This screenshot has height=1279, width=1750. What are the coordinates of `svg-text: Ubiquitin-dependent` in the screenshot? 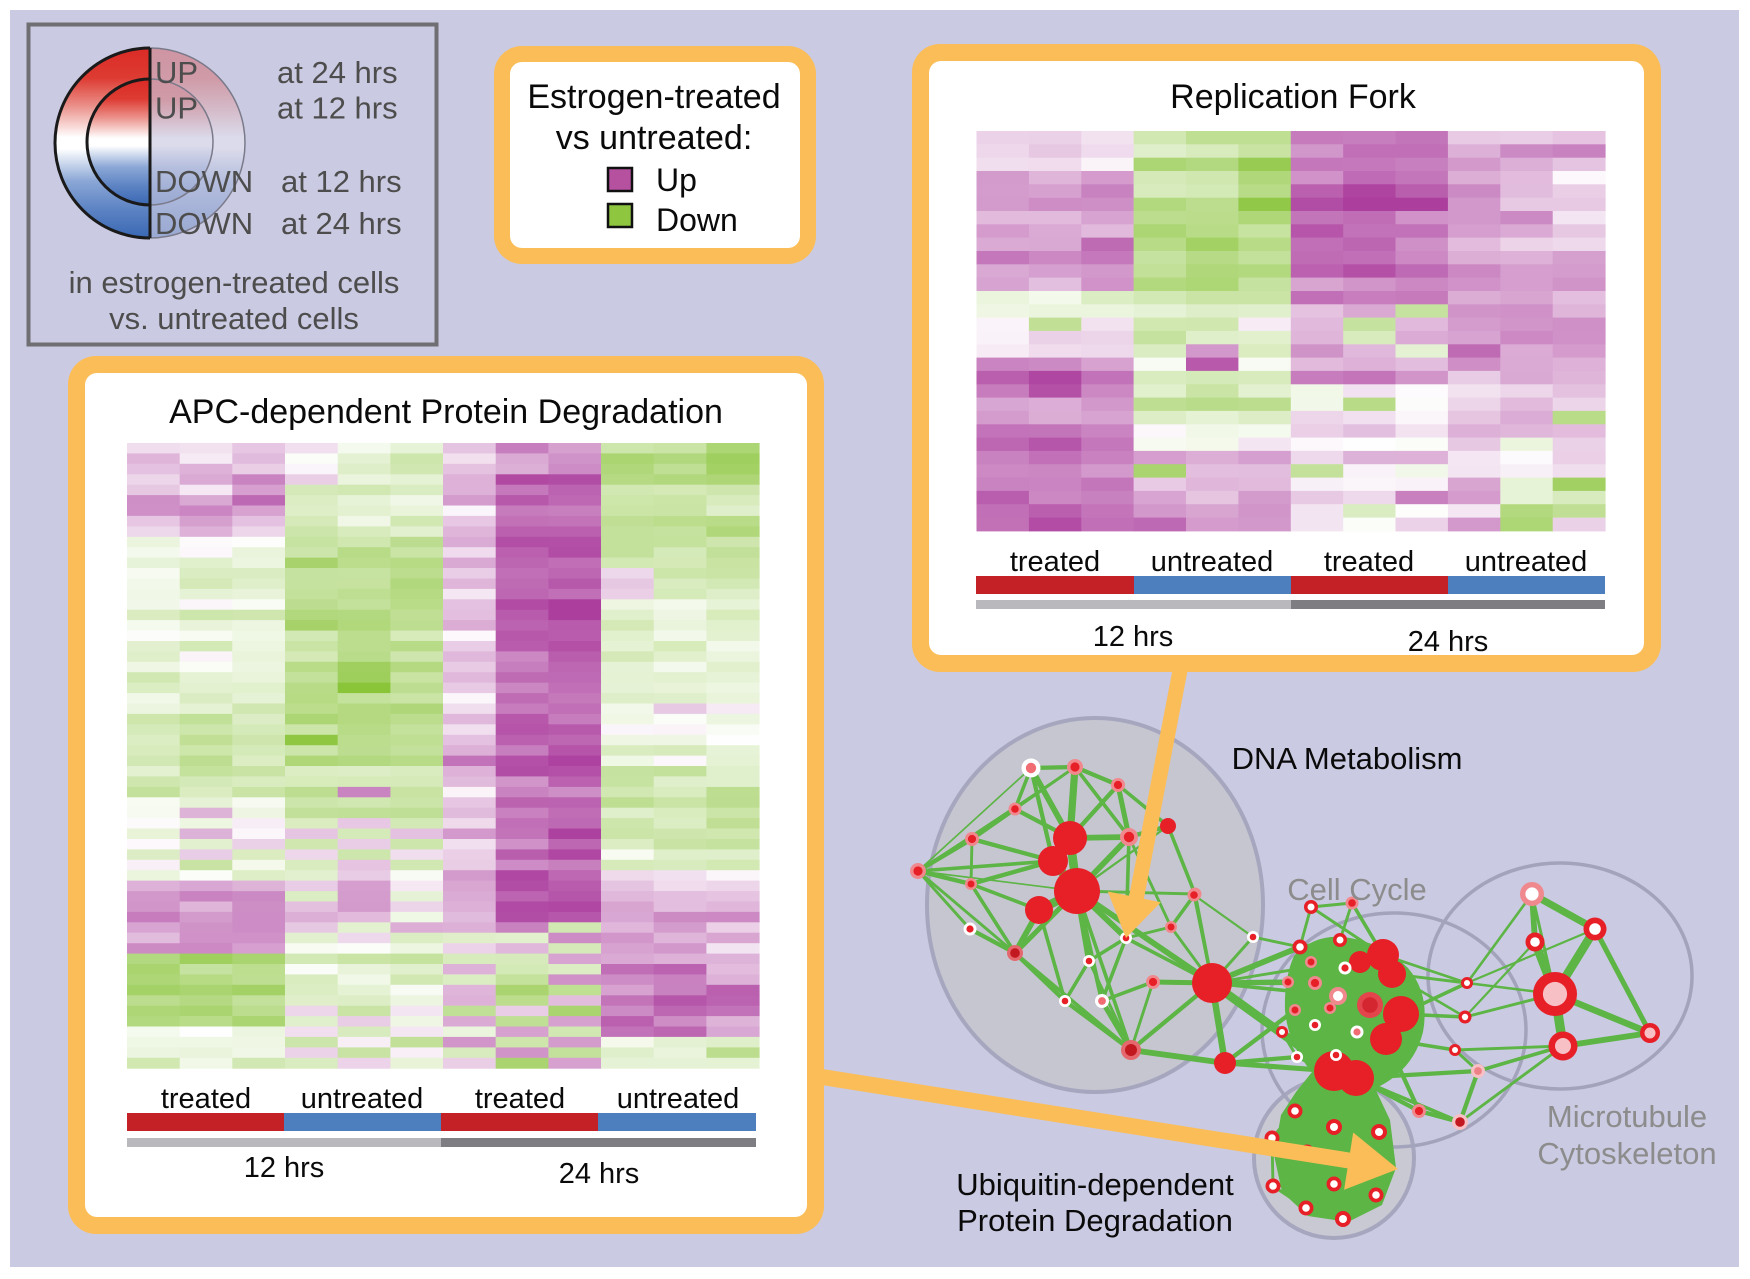 It's located at (1095, 1184).